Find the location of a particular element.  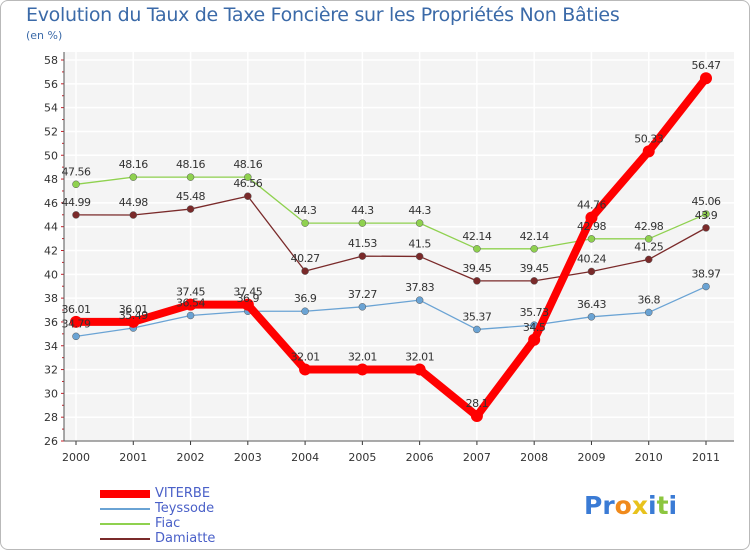

logo-letter: r is located at coordinates (608, 505).